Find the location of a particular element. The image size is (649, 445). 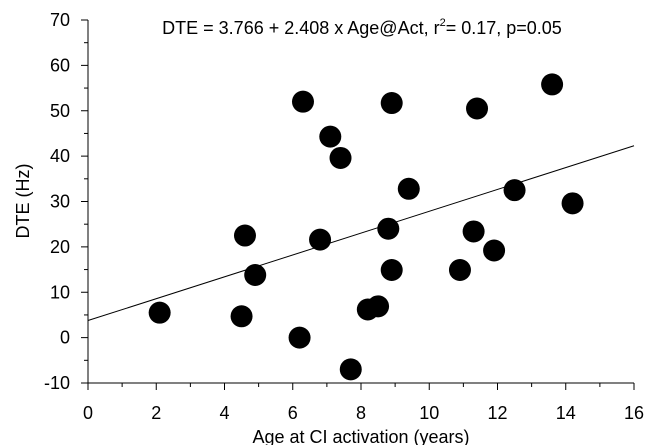

chart-title-main: DTE = 3.766 + 2.408 x Age@Act, r is located at coordinates (300, 28).